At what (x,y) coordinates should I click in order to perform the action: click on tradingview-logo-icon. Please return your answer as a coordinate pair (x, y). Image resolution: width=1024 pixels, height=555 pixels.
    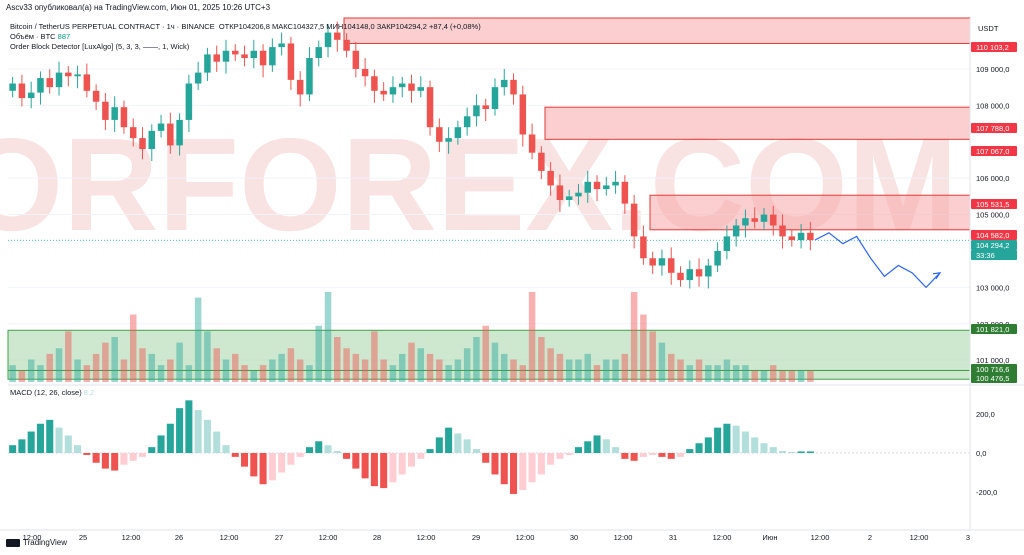
    Looking at the image, I should click on (13, 542).